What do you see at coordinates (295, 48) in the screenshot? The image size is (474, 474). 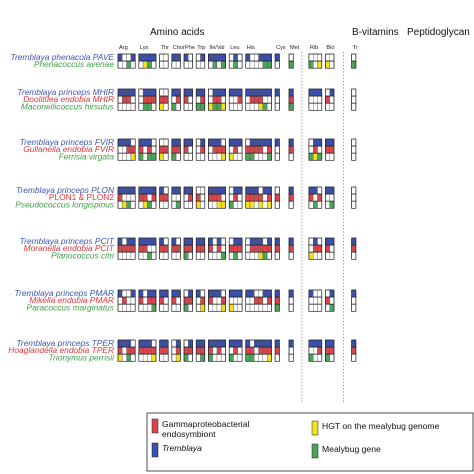 I see `gene-label: Met` at bounding box center [295, 48].